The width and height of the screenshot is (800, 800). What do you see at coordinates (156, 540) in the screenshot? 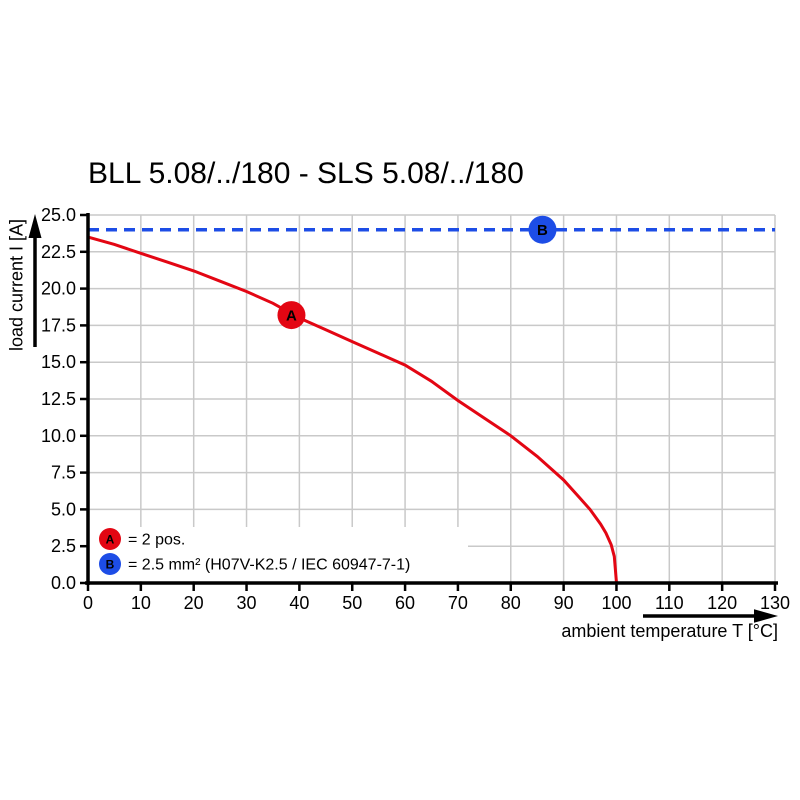
I see `legend-a-text: = 2 pos.` at bounding box center [156, 540].